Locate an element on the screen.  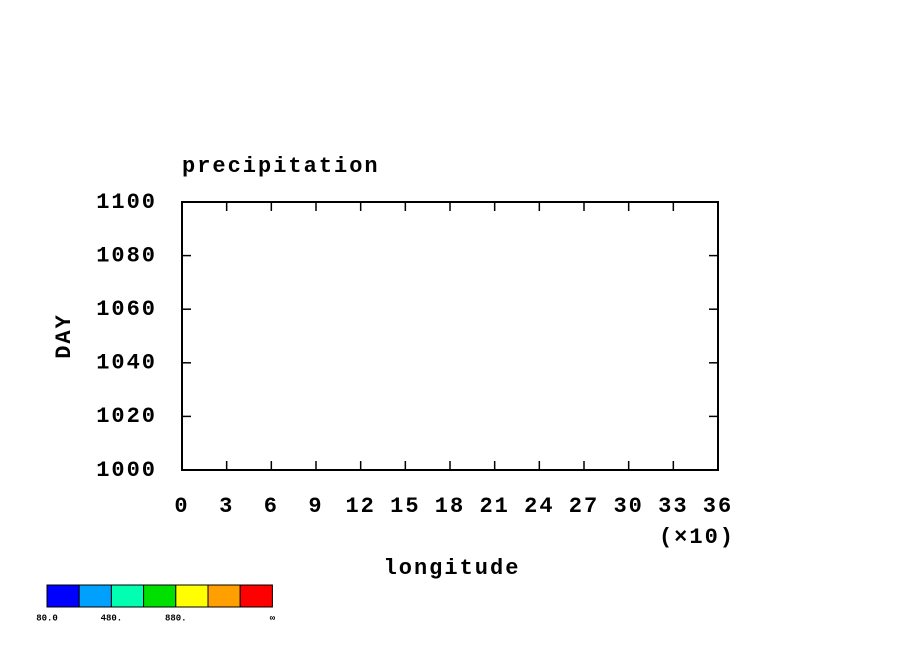
y-tick-label: 1000 is located at coordinates (126, 470).